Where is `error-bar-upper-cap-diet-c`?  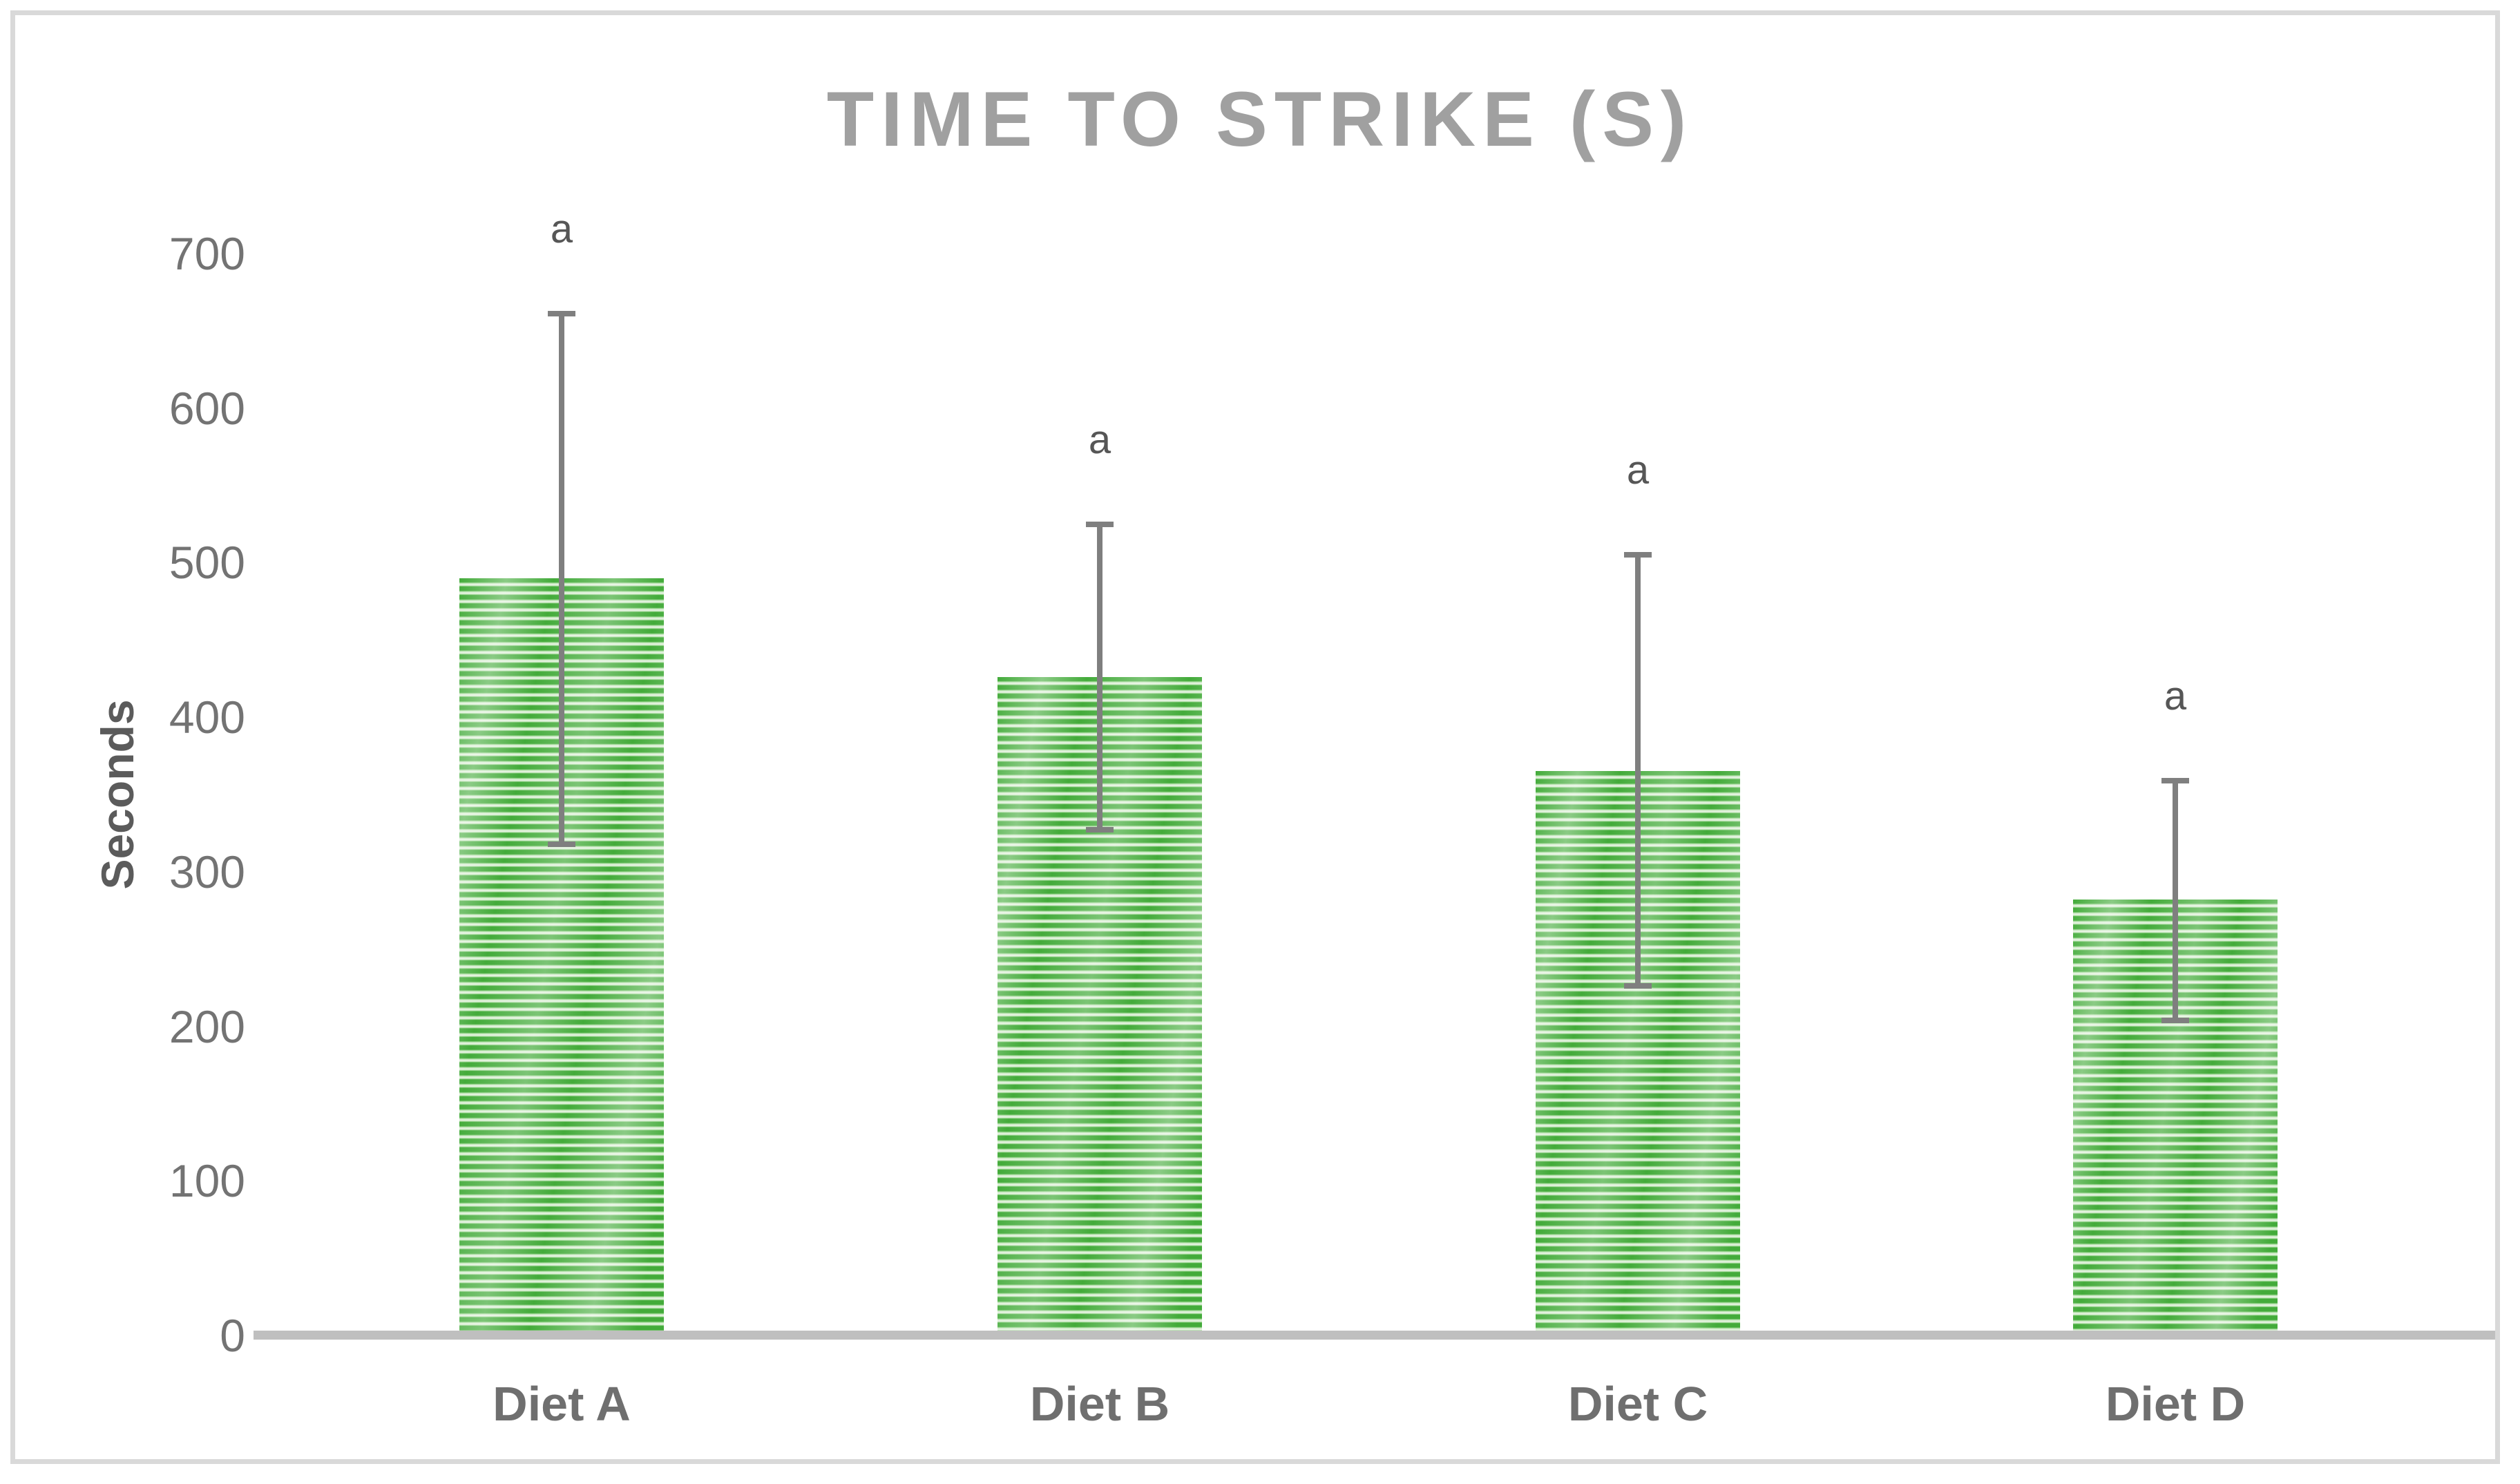 error-bar-upper-cap-diet-c is located at coordinates (1638, 555).